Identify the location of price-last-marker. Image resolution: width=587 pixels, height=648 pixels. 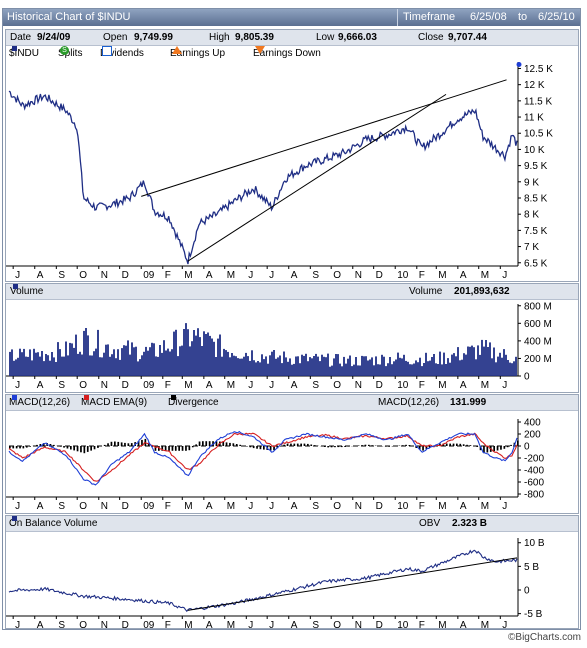
(519, 64).